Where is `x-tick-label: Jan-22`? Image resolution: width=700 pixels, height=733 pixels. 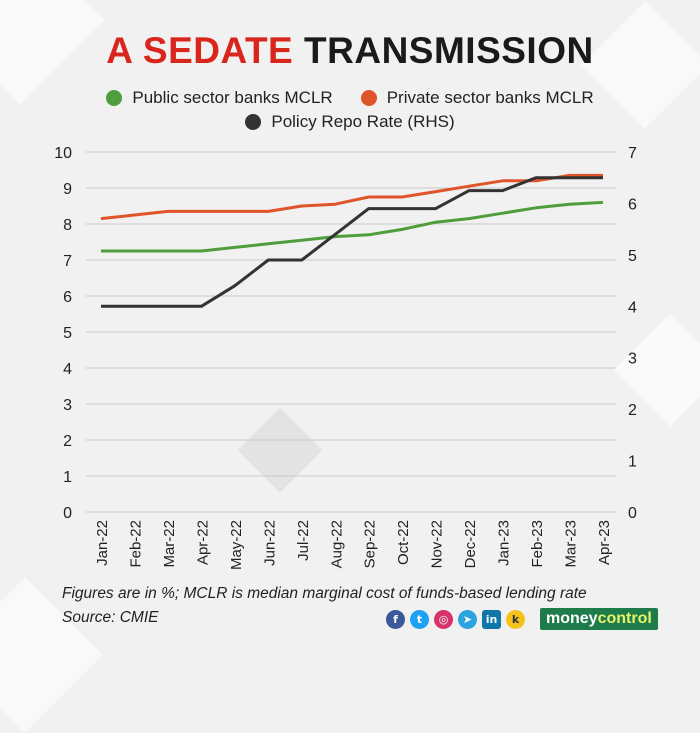 x-tick-label: Jan-22 is located at coordinates (102, 543).